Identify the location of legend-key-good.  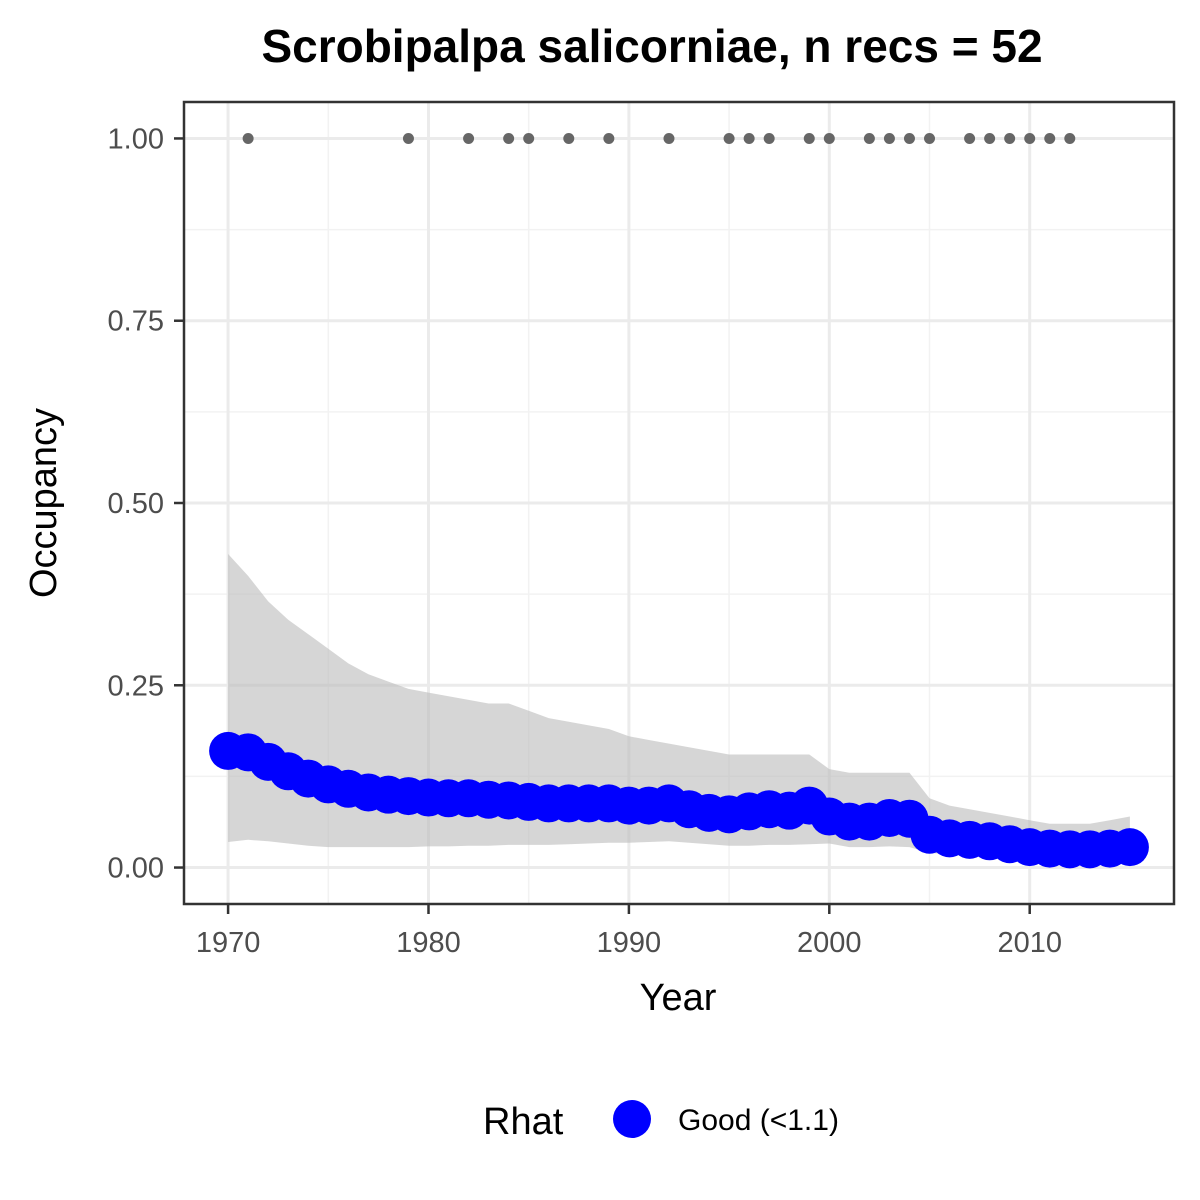
(632, 1119).